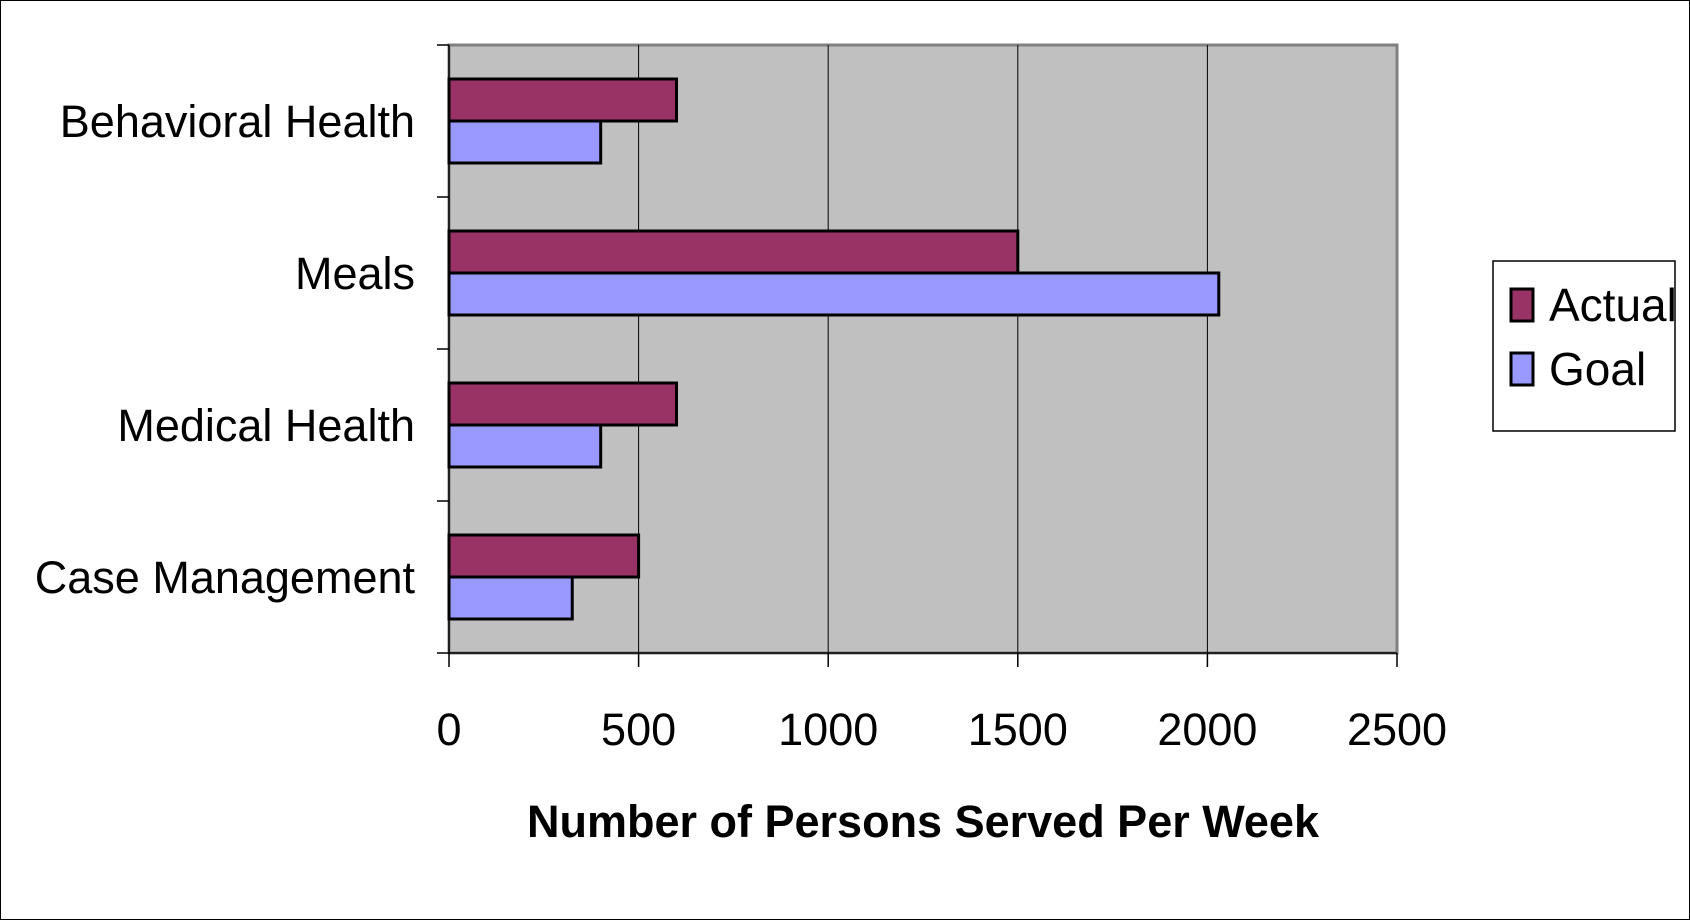  I want to click on x-tick-label: 500, so click(638, 729).